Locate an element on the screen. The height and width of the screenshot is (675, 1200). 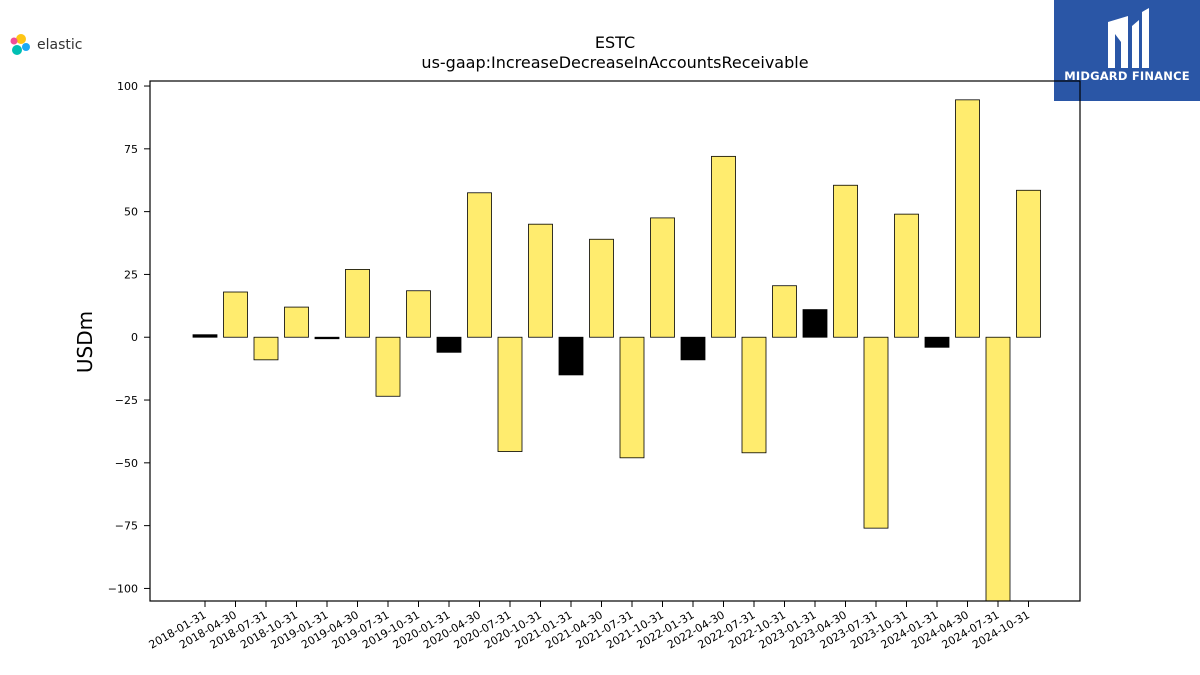
y-tick-label: −75 is located at coordinates (126, 526).